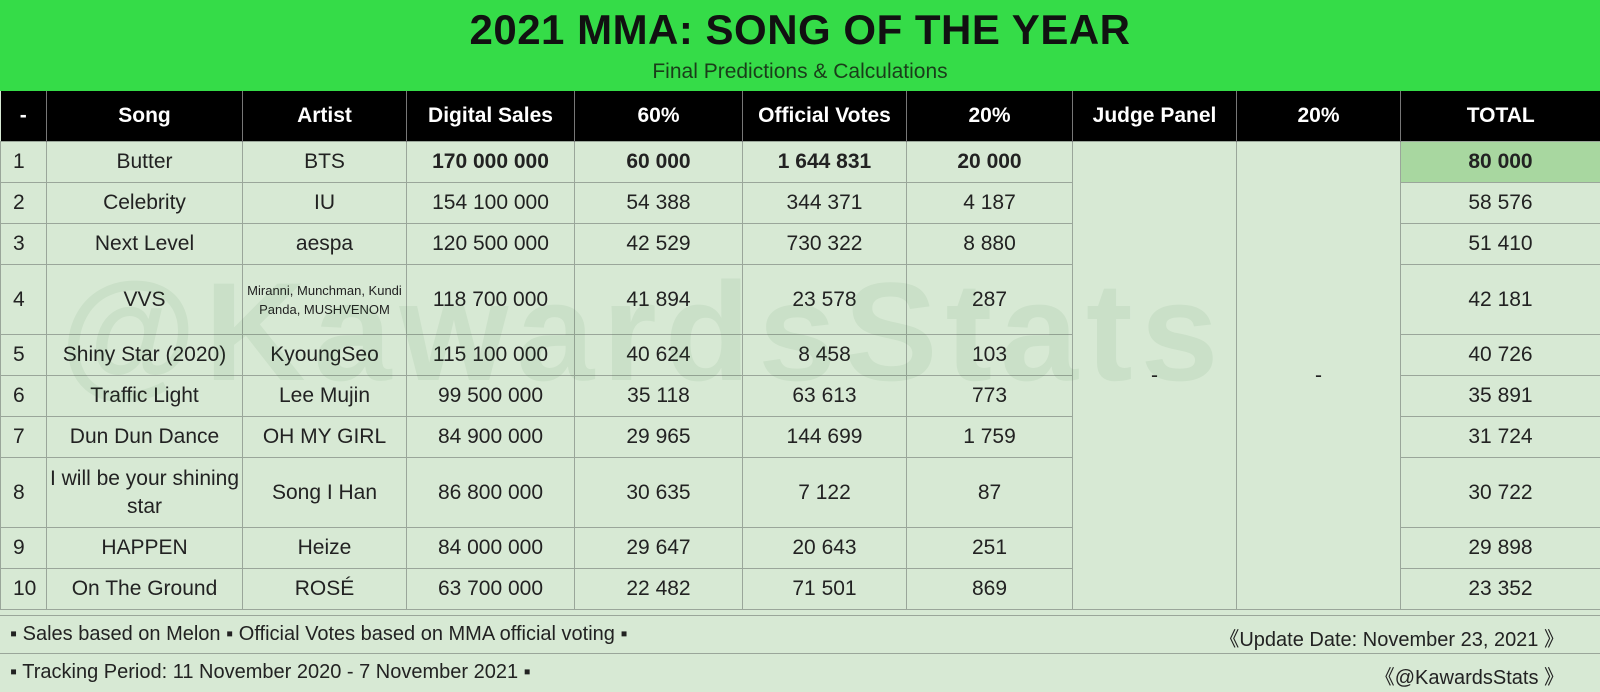 This screenshot has width=1600, height=692. Describe the element at coordinates (23, 244) in the screenshot. I see `rank-cell: 3` at that location.